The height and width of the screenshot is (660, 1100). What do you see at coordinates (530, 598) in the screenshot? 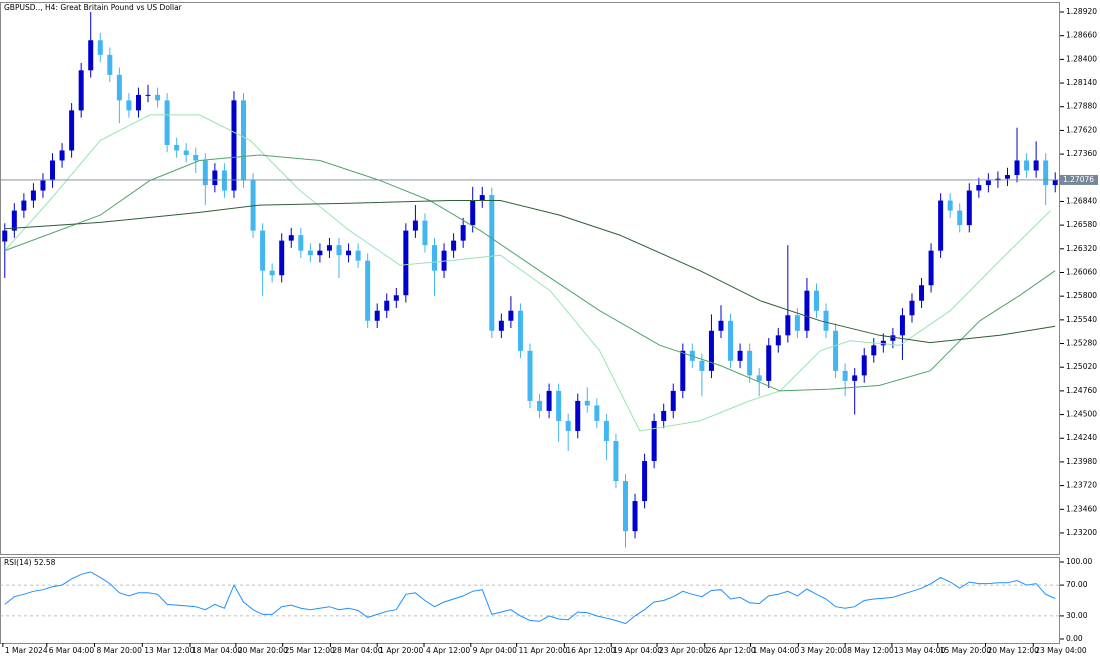
I see `rsi-line` at bounding box center [530, 598].